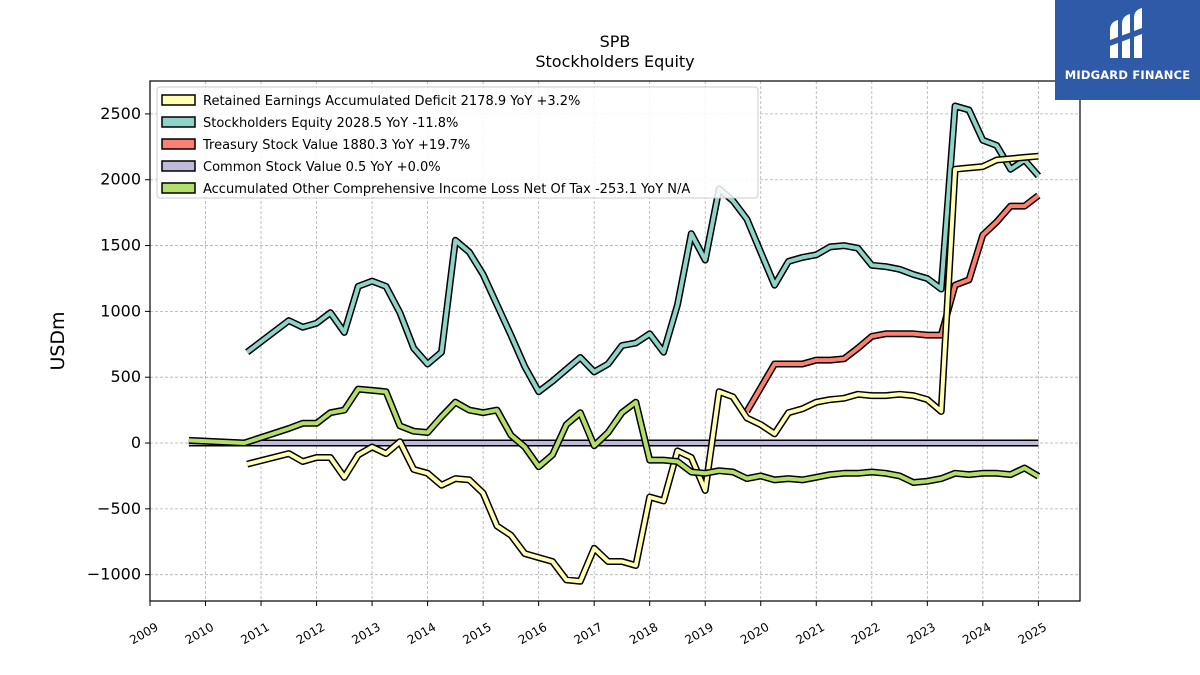 The height and width of the screenshot is (675, 1200). I want to click on x-tick-label: 2018, so click(643, 633).